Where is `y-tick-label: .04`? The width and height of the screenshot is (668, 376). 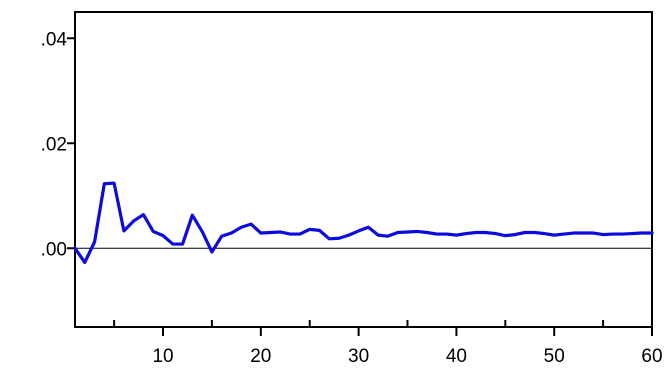 y-tick-label: .04 is located at coordinates (54, 39).